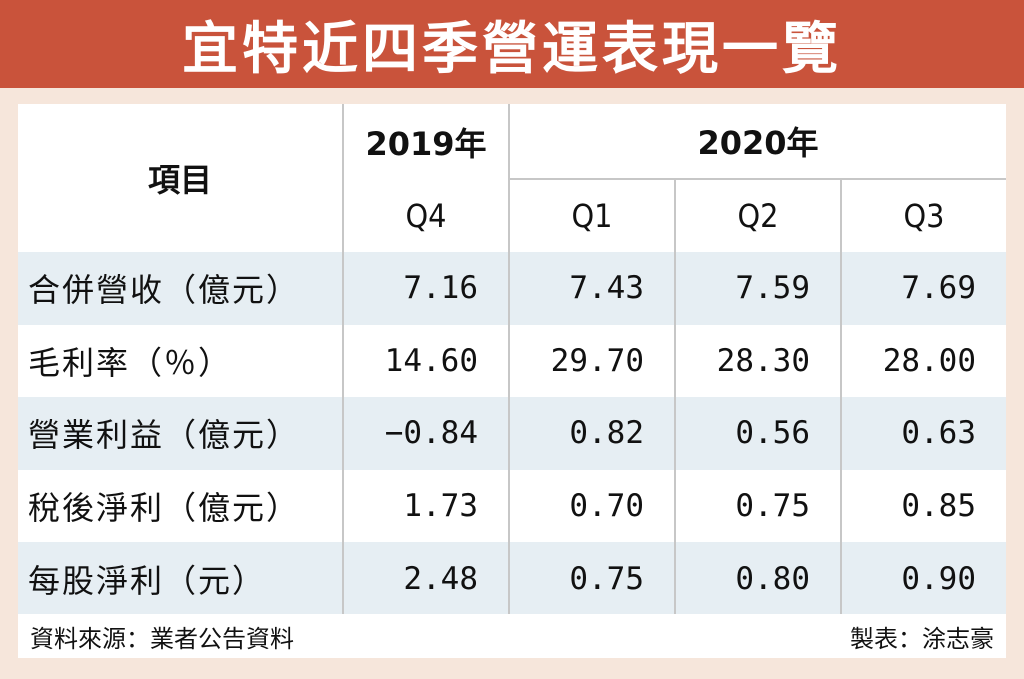  What do you see at coordinates (923, 578) in the screenshot?
I see `table-cell: 0.90` at bounding box center [923, 578].